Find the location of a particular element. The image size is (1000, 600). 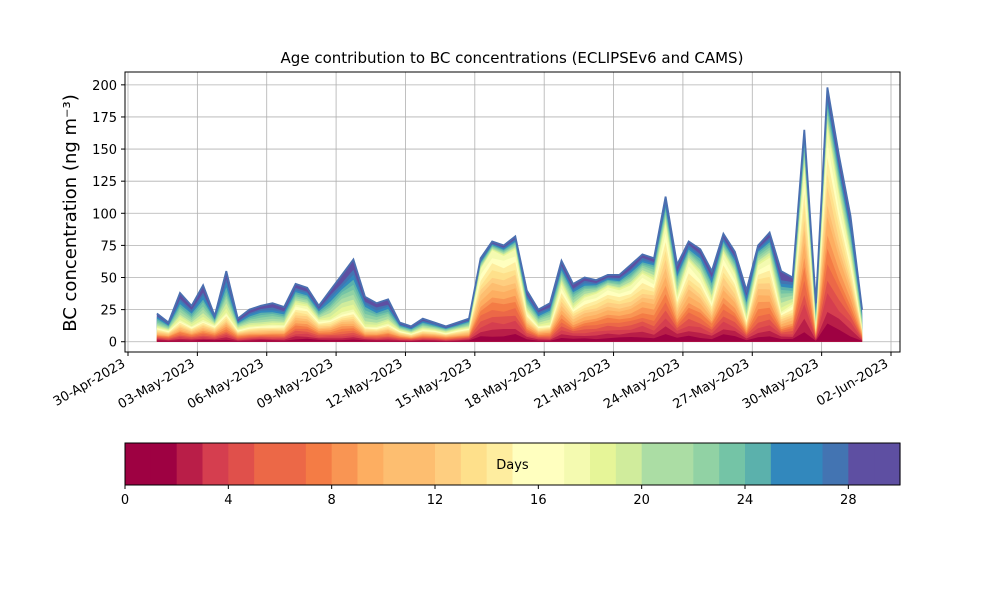

x-tick-label: 18-May-2023 is located at coordinates (504, 384).